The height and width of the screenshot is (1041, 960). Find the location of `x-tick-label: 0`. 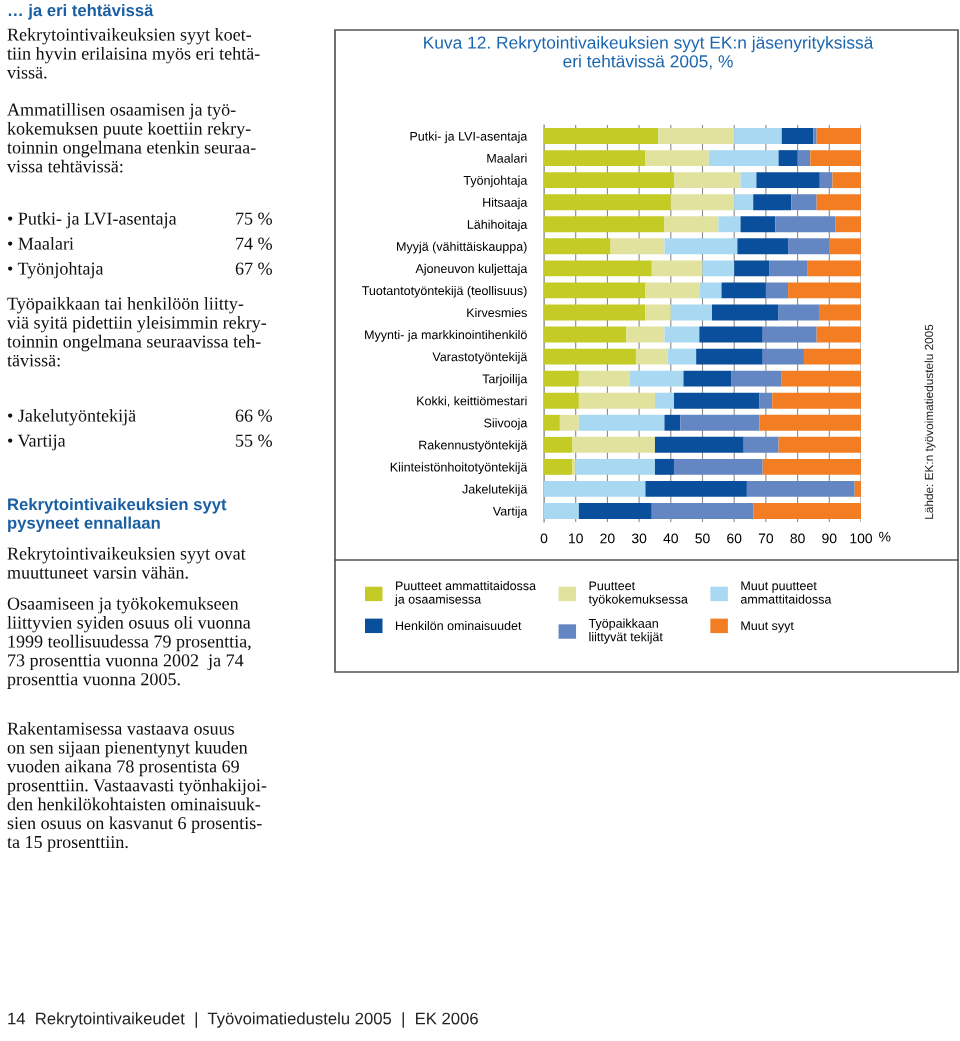

x-tick-label: 0 is located at coordinates (544, 538).